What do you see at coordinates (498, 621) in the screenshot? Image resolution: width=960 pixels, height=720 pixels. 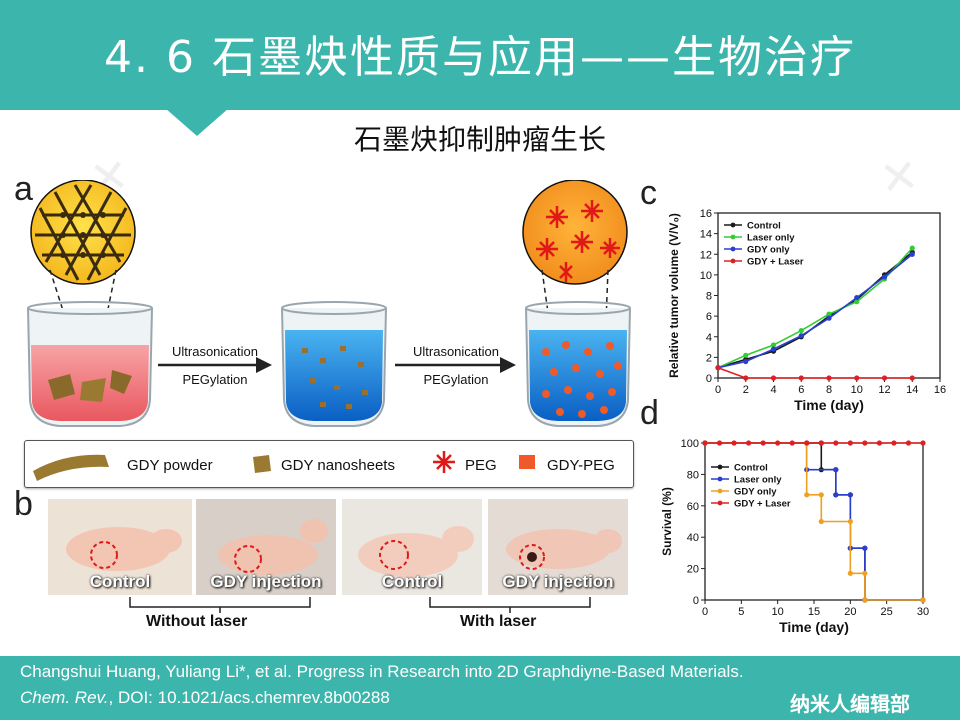 I see `group-label-with-laser: With laser` at bounding box center [498, 621].